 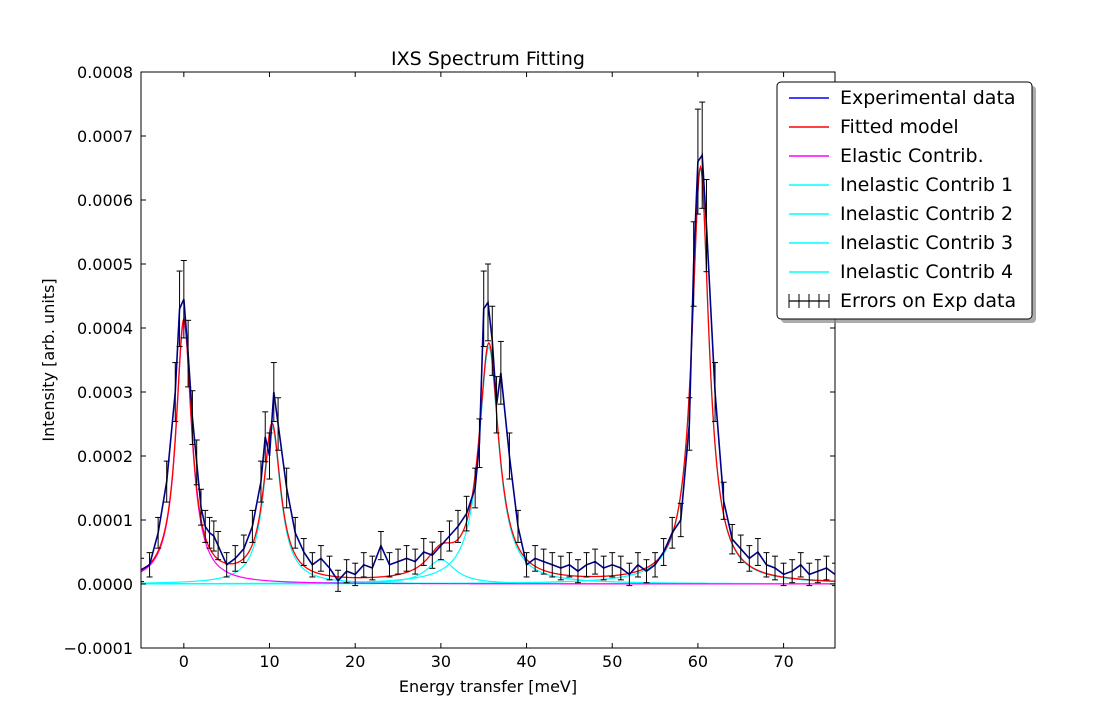 What do you see at coordinates (105, 520) in the screenshot?
I see `y-tick-label: 0.0001` at bounding box center [105, 520].